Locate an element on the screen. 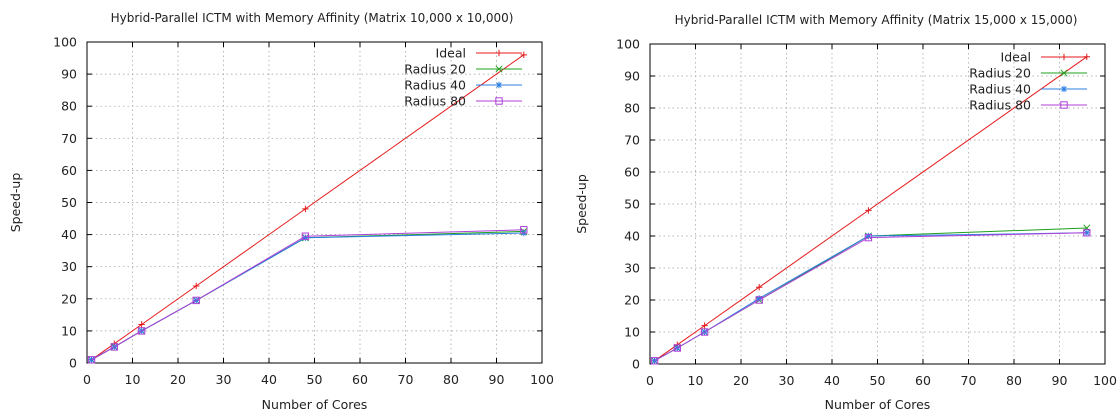  x-tick-label: 20 is located at coordinates (741, 380).